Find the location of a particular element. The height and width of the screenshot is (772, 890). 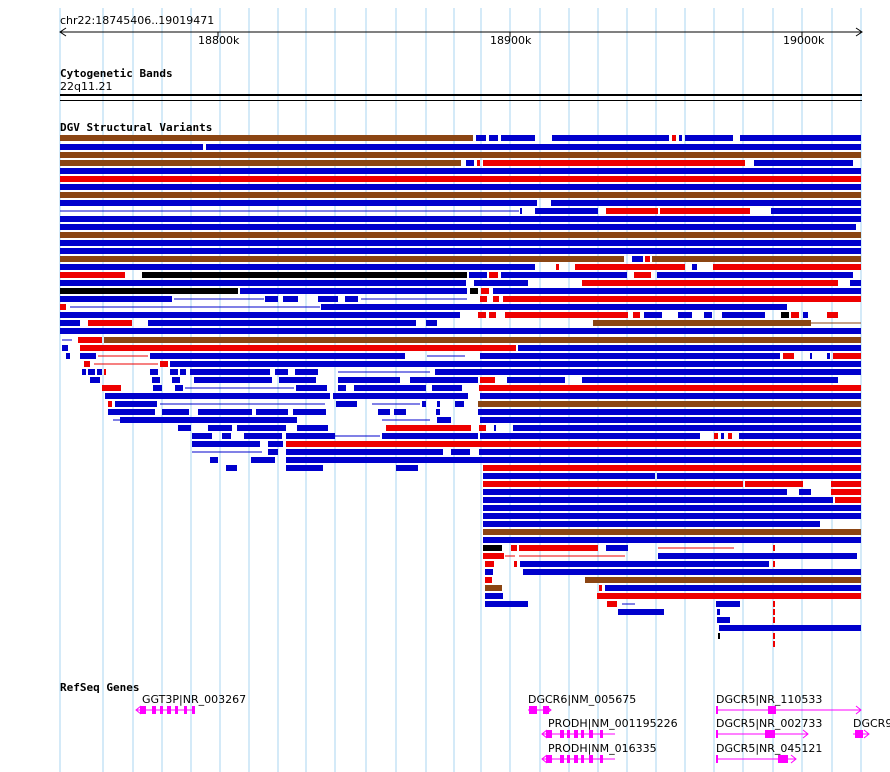

gene-label-ggt3p: GGT3P|NR_003267 is located at coordinates (194, 699).